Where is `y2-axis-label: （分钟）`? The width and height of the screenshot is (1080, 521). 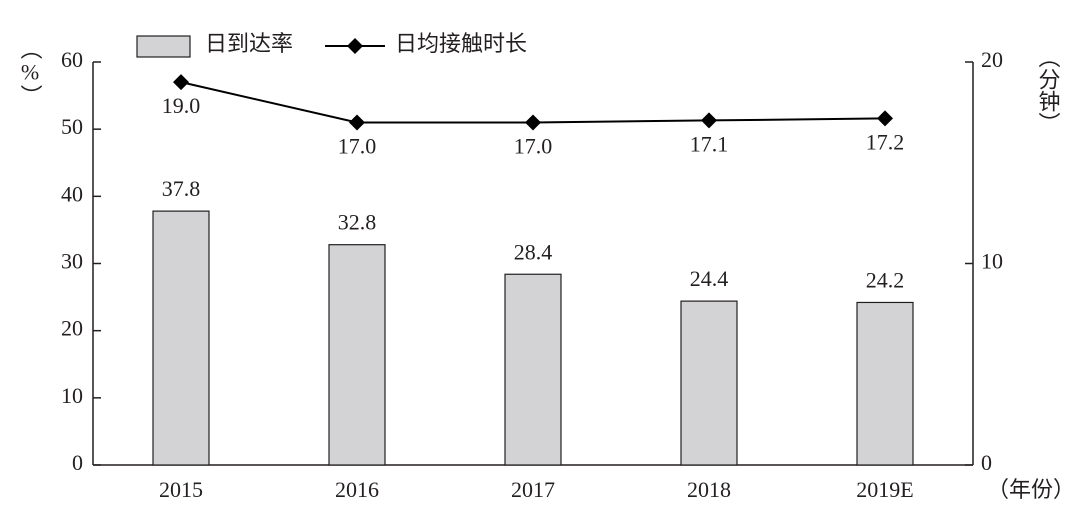 y2-axis-label: （分钟） is located at coordinates (1048, 90).